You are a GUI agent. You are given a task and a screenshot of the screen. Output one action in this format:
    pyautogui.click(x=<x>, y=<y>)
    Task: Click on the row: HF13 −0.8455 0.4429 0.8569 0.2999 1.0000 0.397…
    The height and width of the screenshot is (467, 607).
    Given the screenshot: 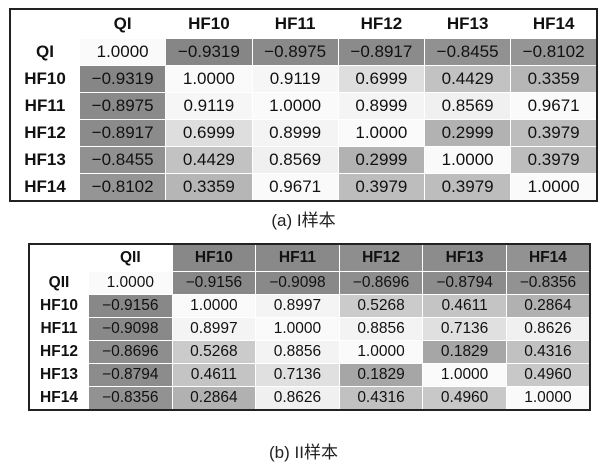 What is the action you would take?
    pyautogui.click(x=303, y=160)
    